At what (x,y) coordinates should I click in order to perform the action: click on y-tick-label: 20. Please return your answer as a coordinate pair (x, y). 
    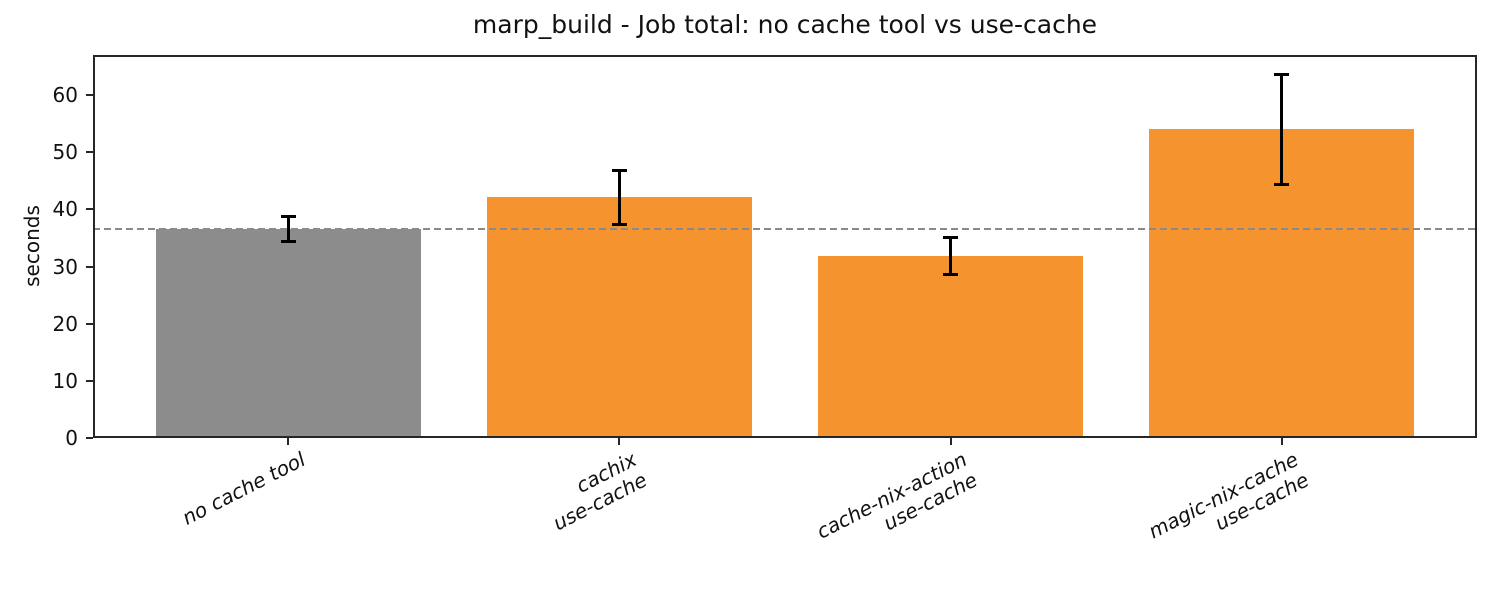
    Looking at the image, I should click on (65, 323).